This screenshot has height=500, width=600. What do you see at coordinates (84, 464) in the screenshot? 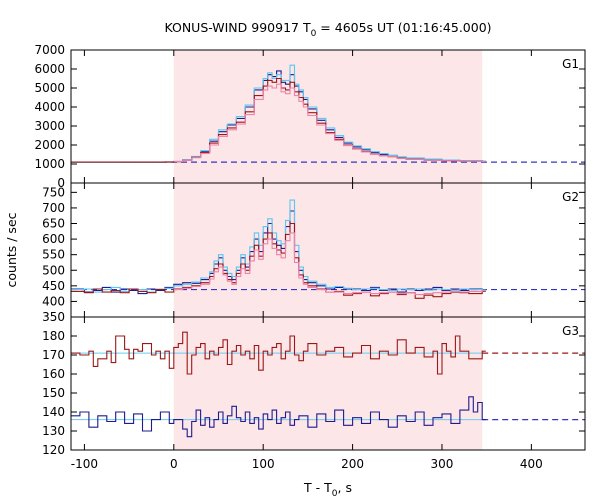
I see `x-tick-label: -100` at bounding box center [84, 464].